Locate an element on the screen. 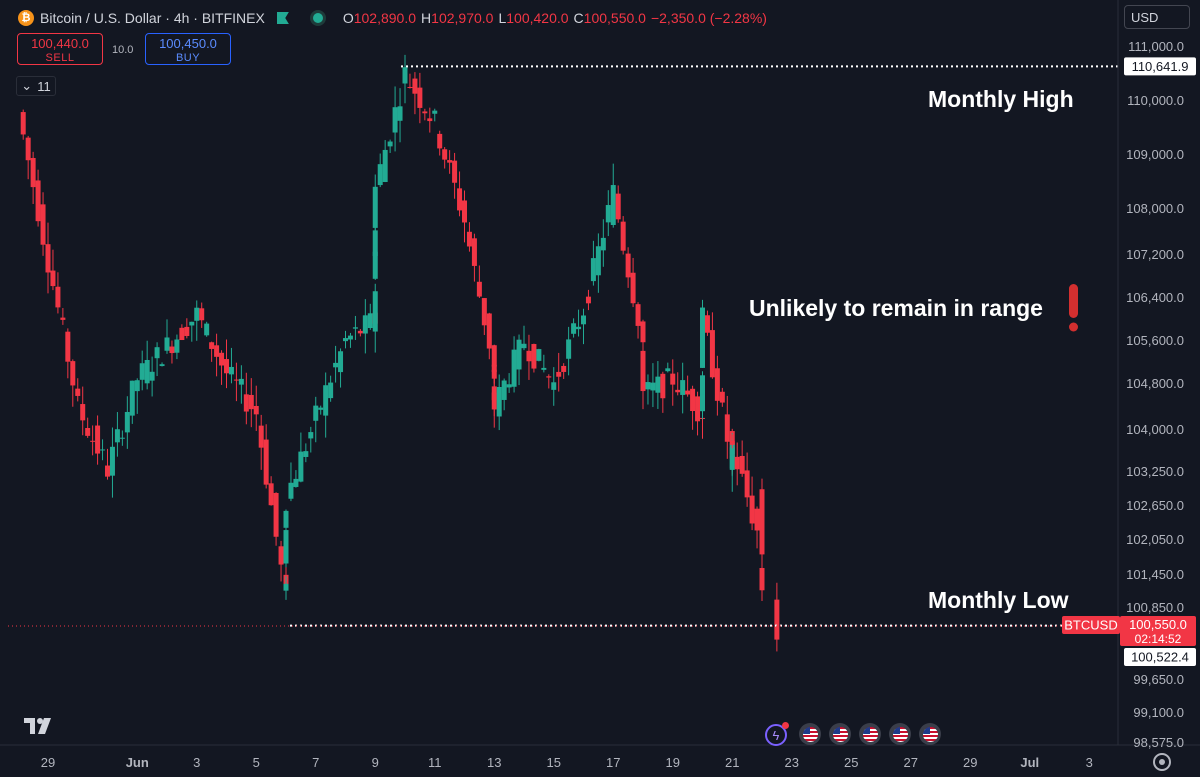 This screenshot has height=777, width=1200. time-axis: 29 Jun 3 5 7 9 11 13 15 17 19 21 23 25 27 29 Jul 3 is located at coordinates (567, 762).